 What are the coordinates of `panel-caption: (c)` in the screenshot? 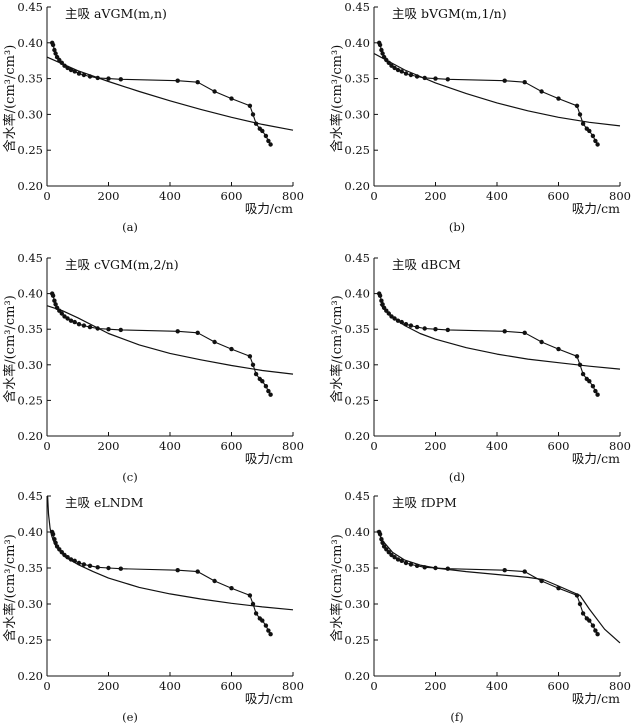 It's located at (129, 477).